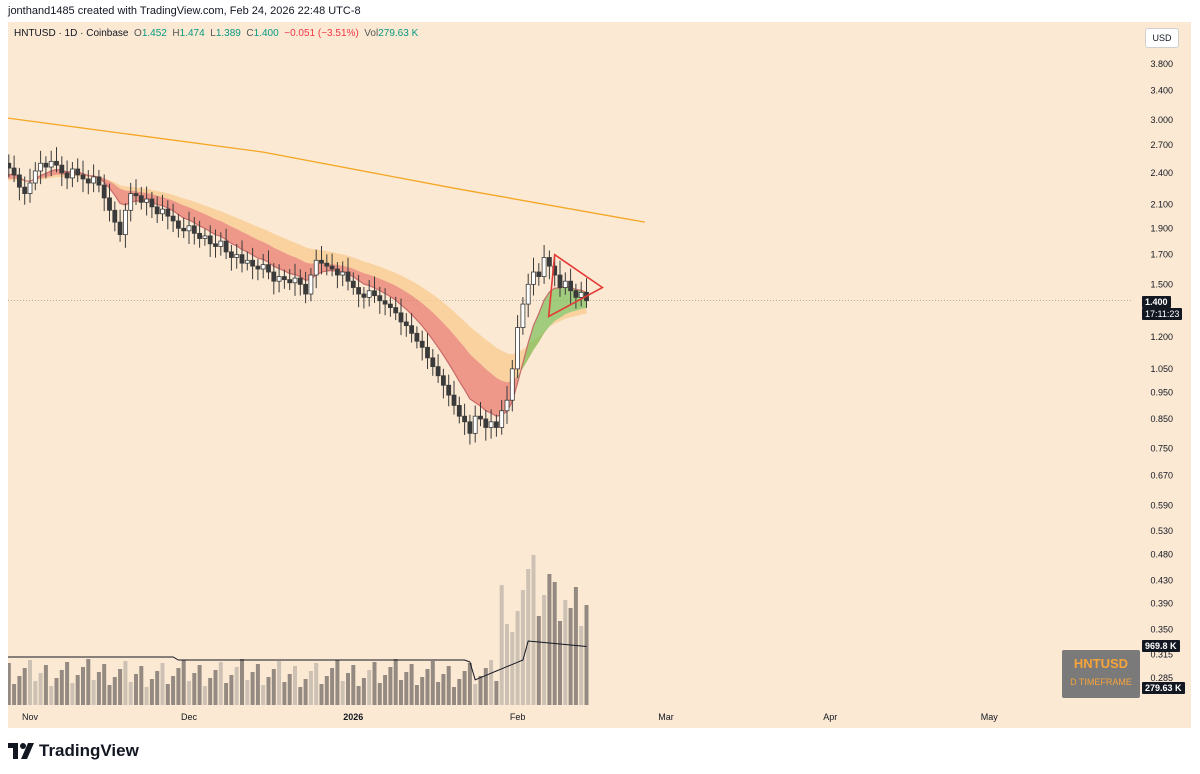 The height and width of the screenshot is (774, 1200). I want to click on price-tick-label: 0.315, so click(1161, 654).